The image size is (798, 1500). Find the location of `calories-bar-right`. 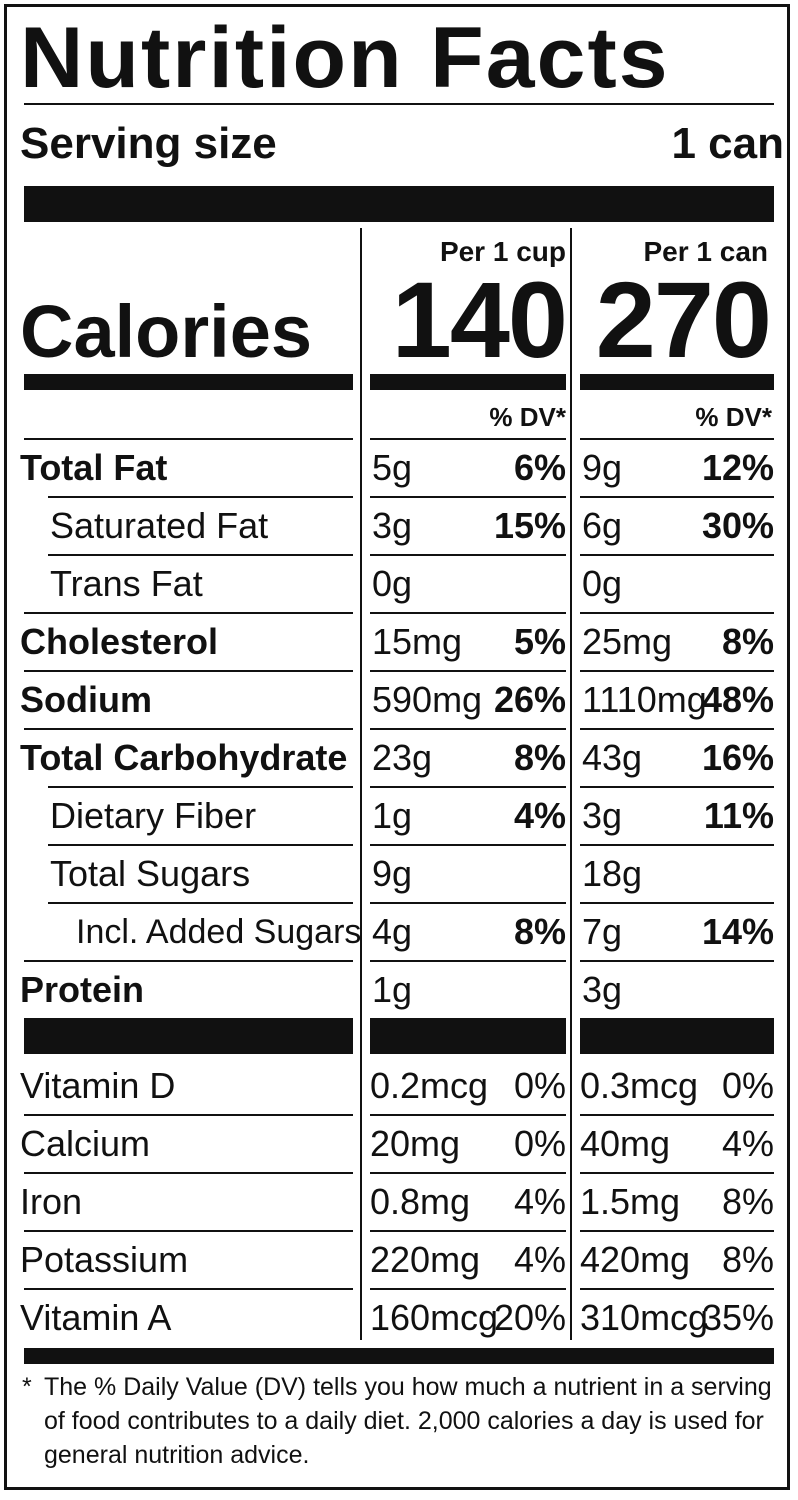

calories-bar-right is located at coordinates (677, 382).